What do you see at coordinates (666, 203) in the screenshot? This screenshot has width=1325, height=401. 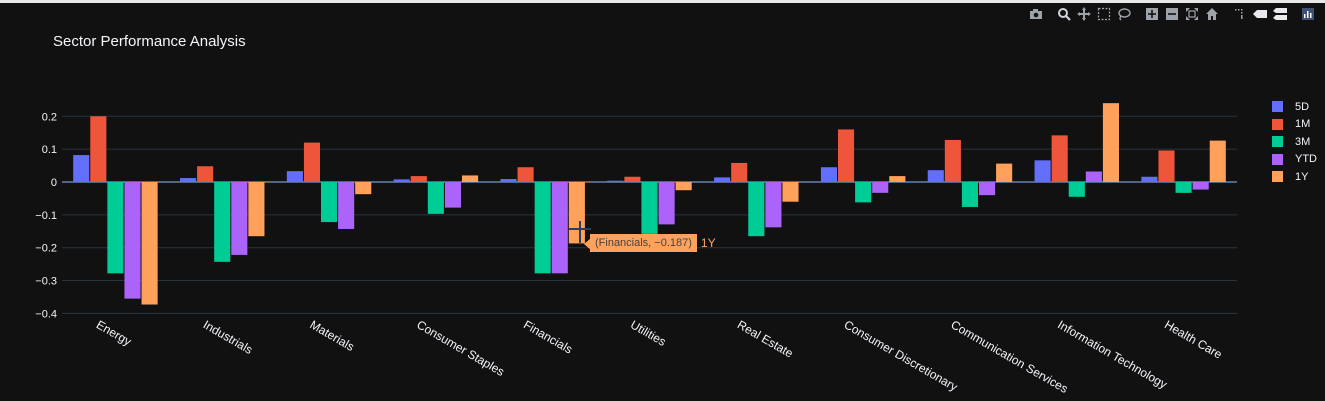 I see `bar-ytd-utilities` at bounding box center [666, 203].